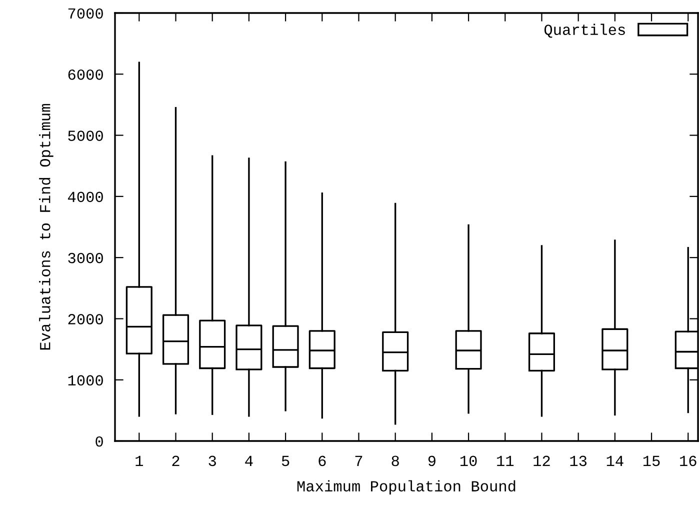  What do you see at coordinates (322, 461) in the screenshot?
I see `x-tick-label: 6` at bounding box center [322, 461].